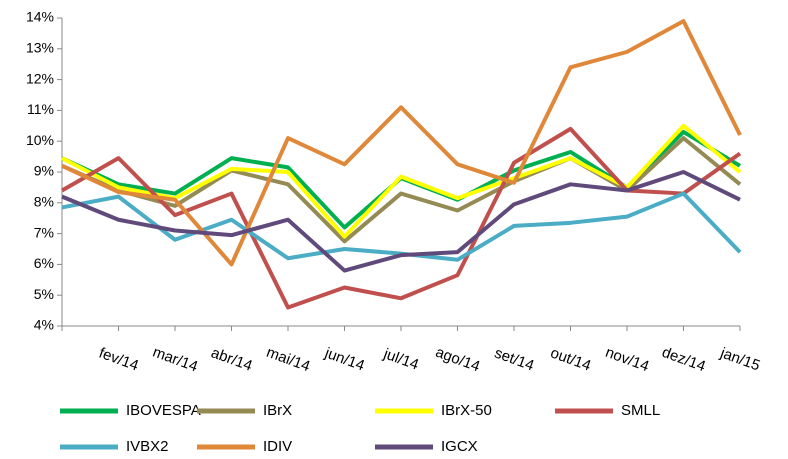 This screenshot has width=788, height=459. I want to click on legend-label: IBrX-50, so click(466, 410).